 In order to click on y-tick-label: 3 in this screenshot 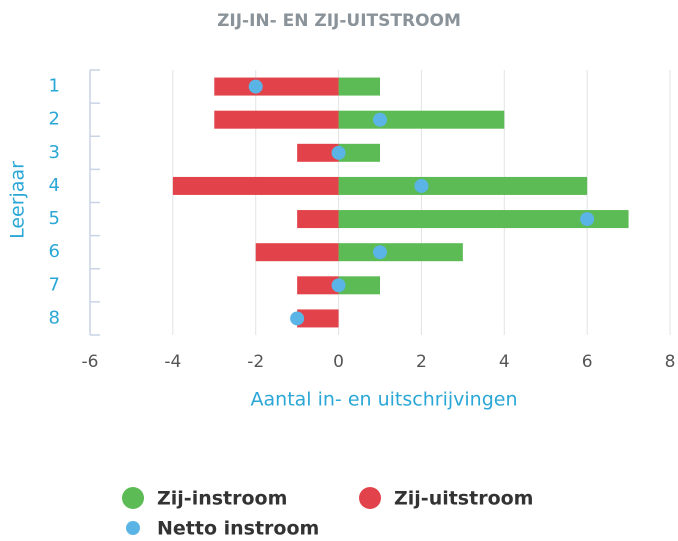, I will do `click(54, 152)`.